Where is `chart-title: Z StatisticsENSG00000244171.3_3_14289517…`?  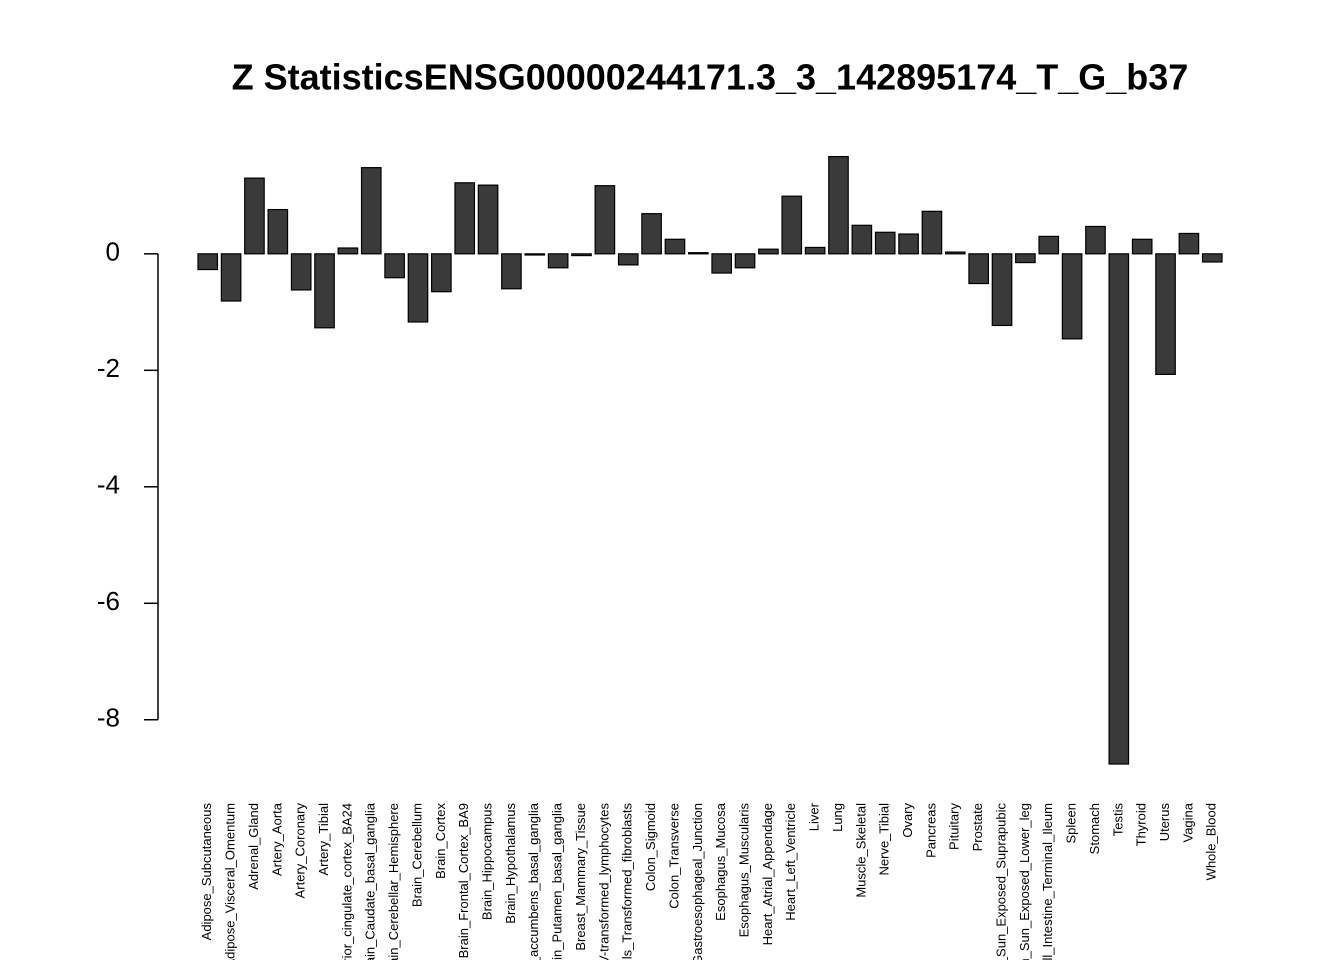
chart-title: Z StatisticsENSG00000244171.3_3_14289517… is located at coordinates (710, 77).